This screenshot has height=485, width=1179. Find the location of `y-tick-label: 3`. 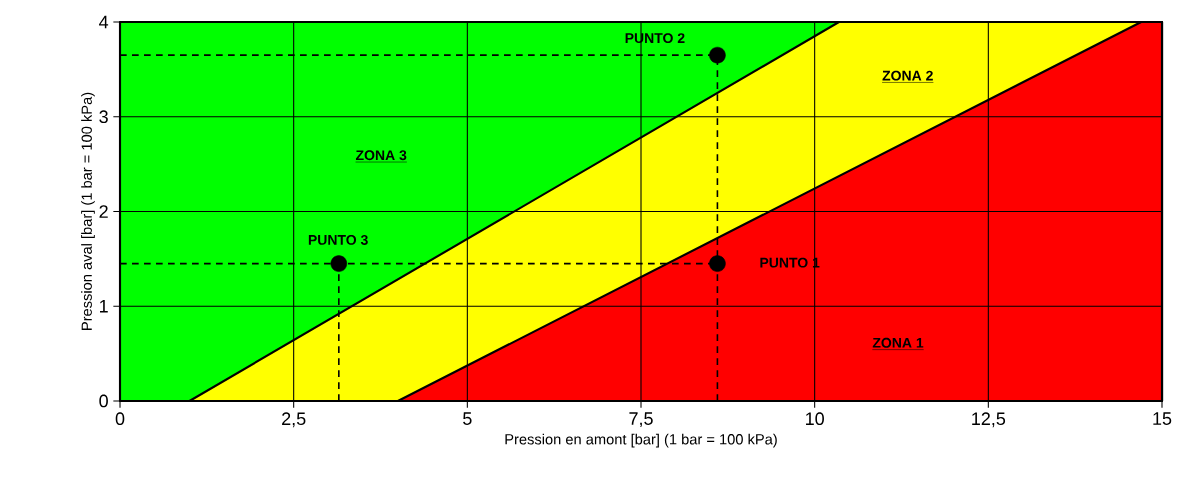

y-tick-label: 3 is located at coordinates (103, 117).